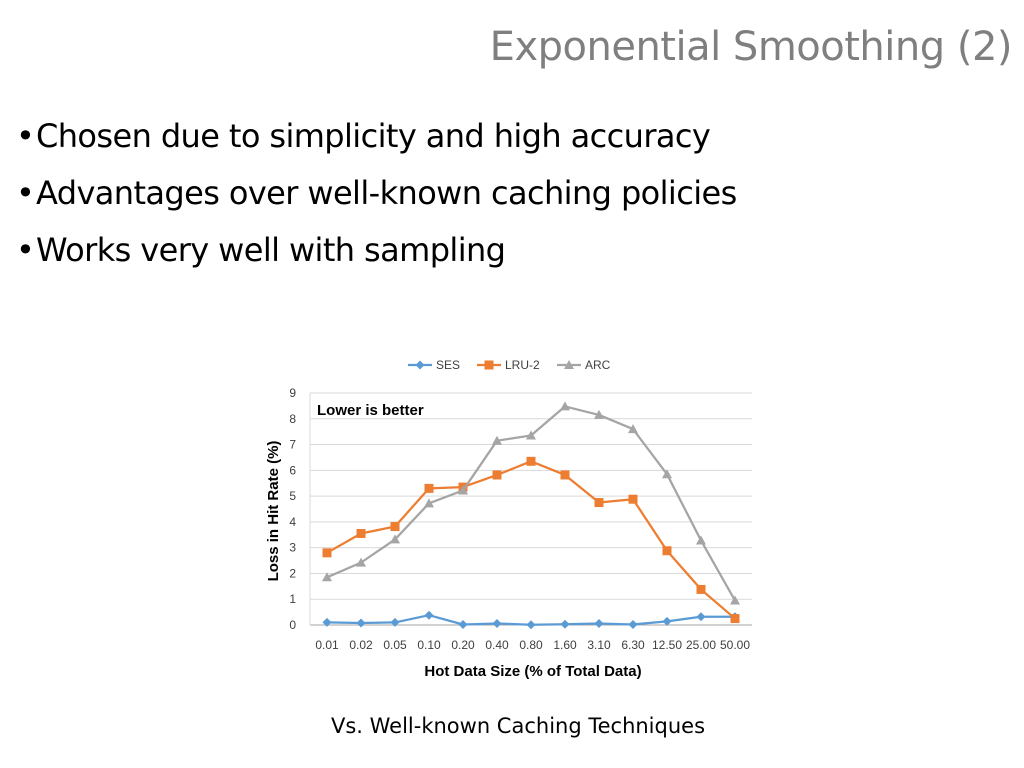  What do you see at coordinates (370, 410) in the screenshot?
I see `chart-annotation: Lower is better` at bounding box center [370, 410].